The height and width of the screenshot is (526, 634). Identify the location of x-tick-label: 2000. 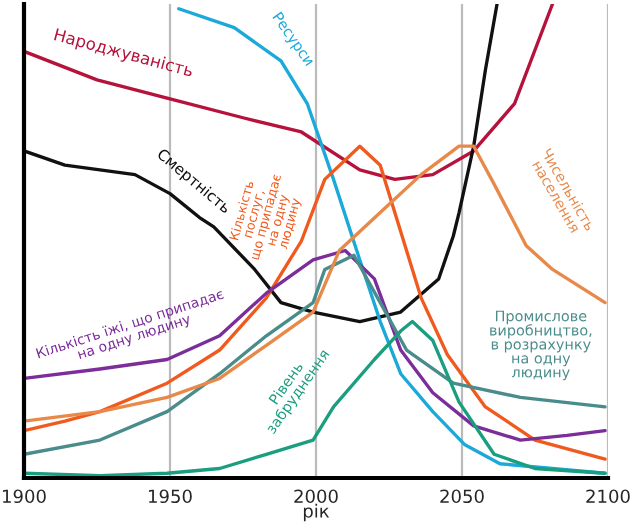
(316, 496).